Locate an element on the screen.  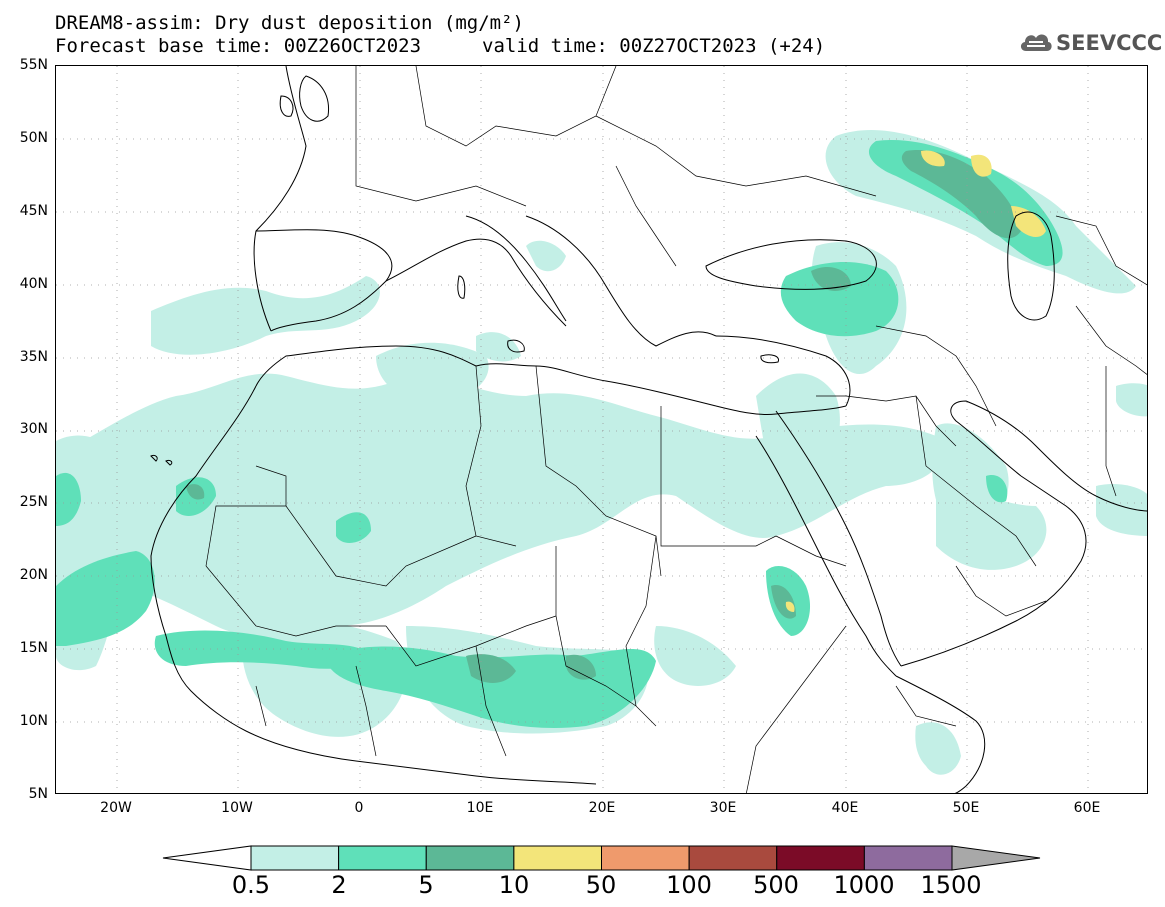
lat-label-15n: 15N is located at coordinates (33, 648).